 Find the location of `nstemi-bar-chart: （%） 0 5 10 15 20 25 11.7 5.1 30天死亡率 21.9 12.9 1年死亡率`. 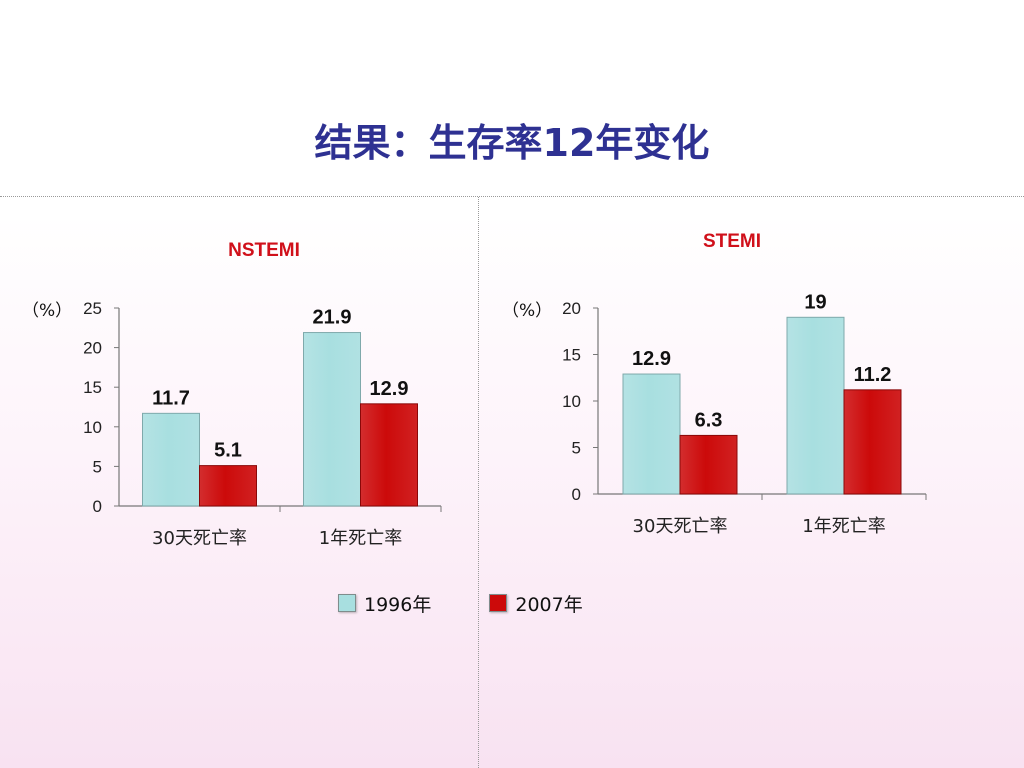

nstemi-bar-chart: （%） 0 5 10 15 20 25 11.7 5.1 30天死亡率 21.9 12.9 1年死亡率 is located at coordinates (232, 424).